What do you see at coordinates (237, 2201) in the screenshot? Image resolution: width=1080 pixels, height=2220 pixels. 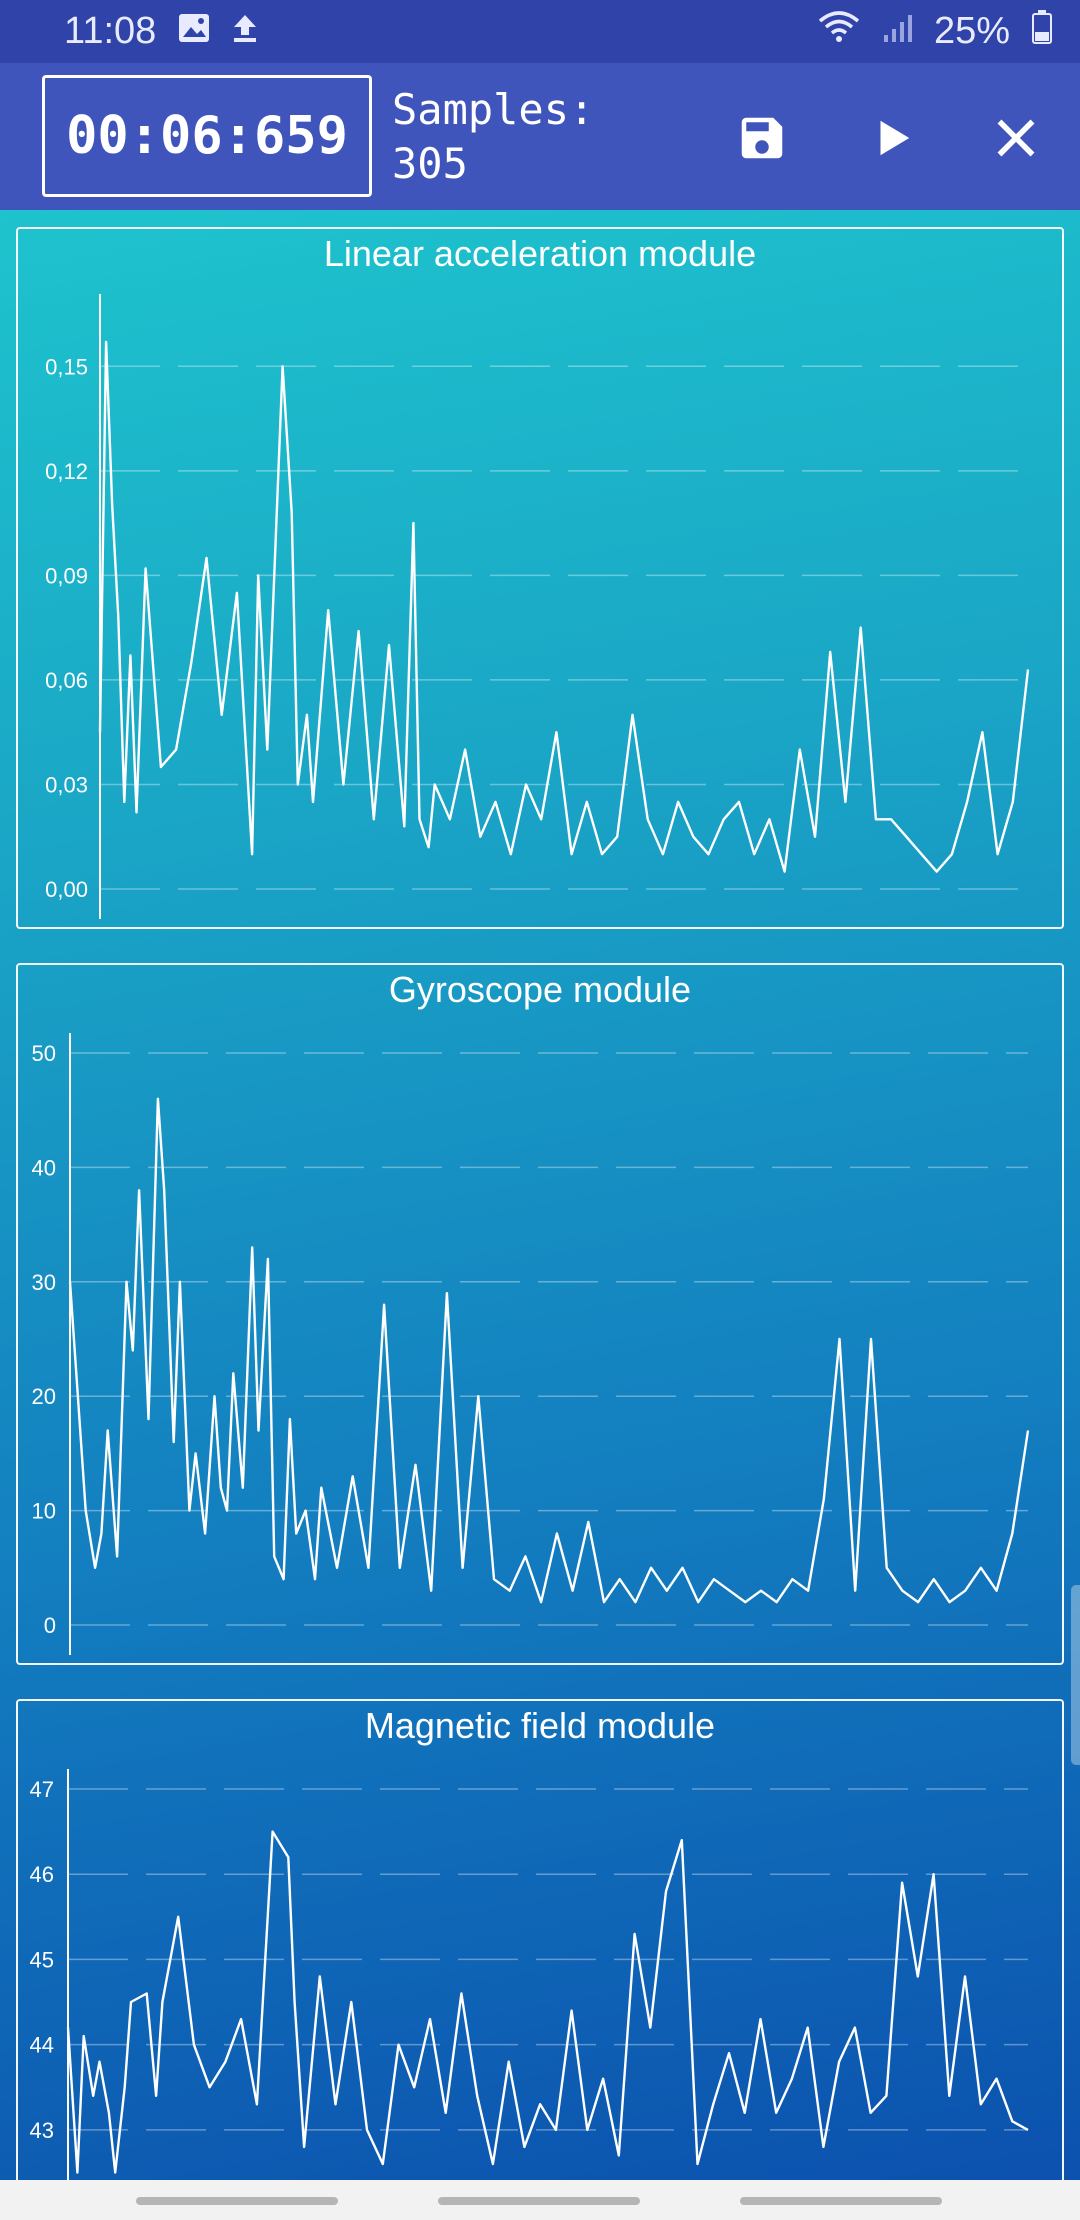 I see `nav-recent-button` at bounding box center [237, 2201].